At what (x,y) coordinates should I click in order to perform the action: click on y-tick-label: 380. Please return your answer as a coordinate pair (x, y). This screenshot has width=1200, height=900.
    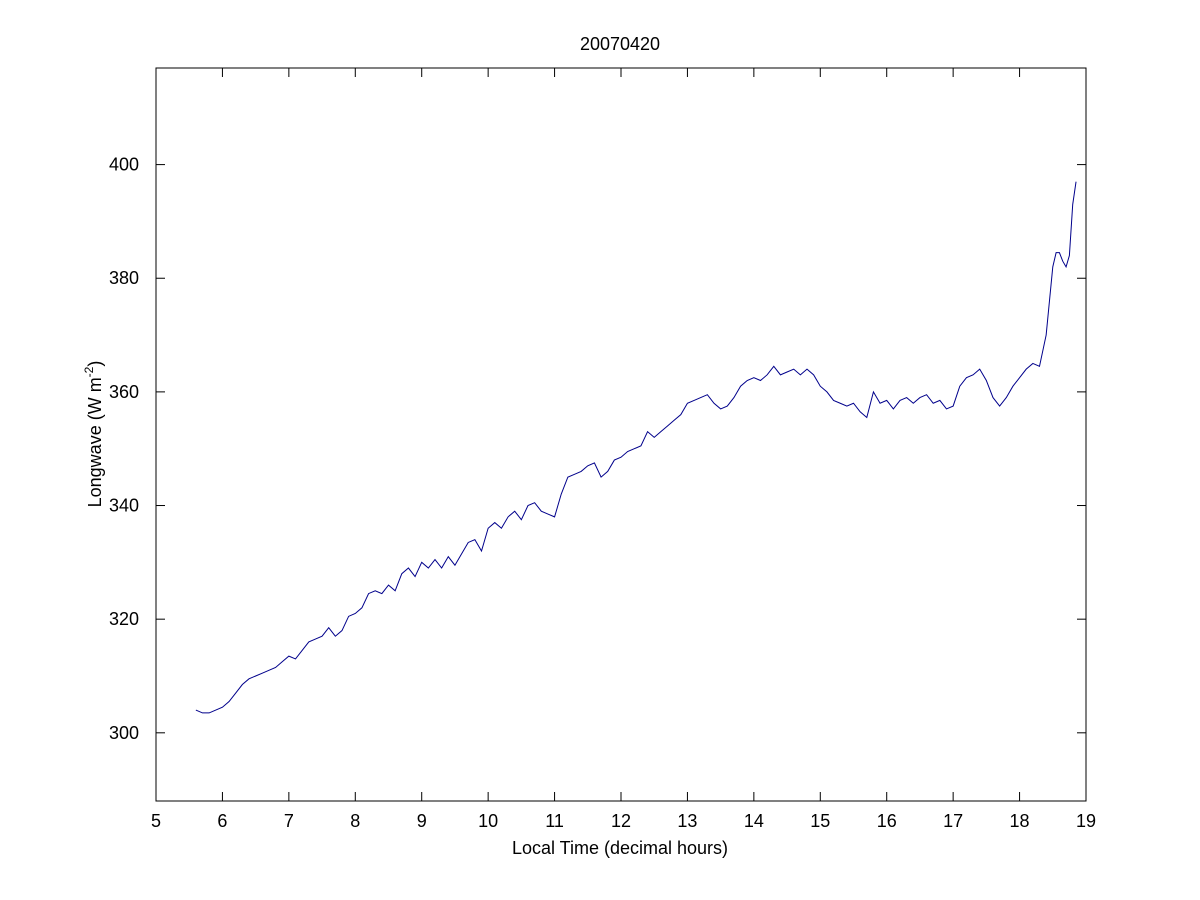
    Looking at the image, I should click on (124, 278).